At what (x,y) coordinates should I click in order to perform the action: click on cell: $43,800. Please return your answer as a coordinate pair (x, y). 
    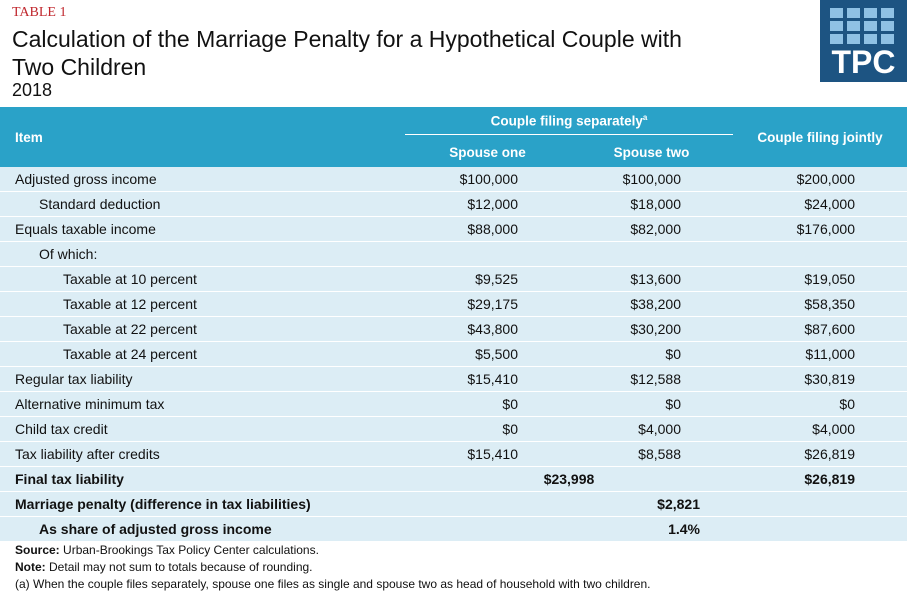
    Looking at the image, I should click on (487, 329).